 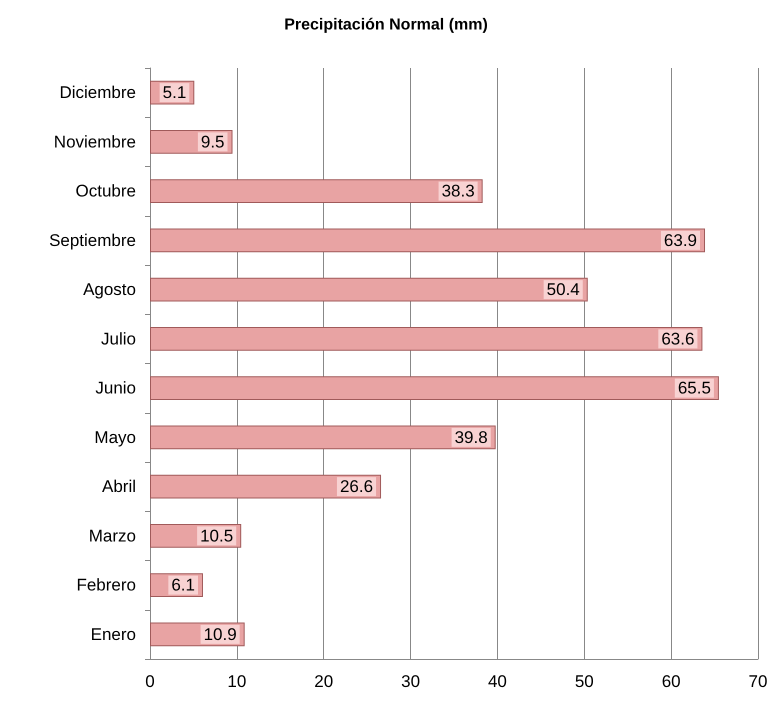 What do you see at coordinates (115, 388) in the screenshot?
I see `y-tick-label: Junio` at bounding box center [115, 388].